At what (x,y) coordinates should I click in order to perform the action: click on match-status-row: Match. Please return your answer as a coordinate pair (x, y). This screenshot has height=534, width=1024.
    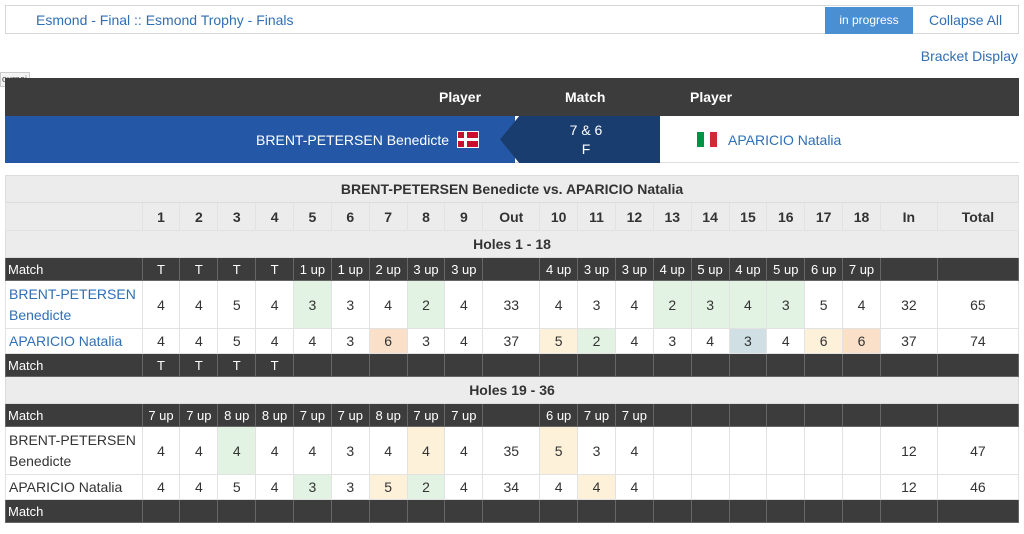
    Looking at the image, I should click on (512, 511).